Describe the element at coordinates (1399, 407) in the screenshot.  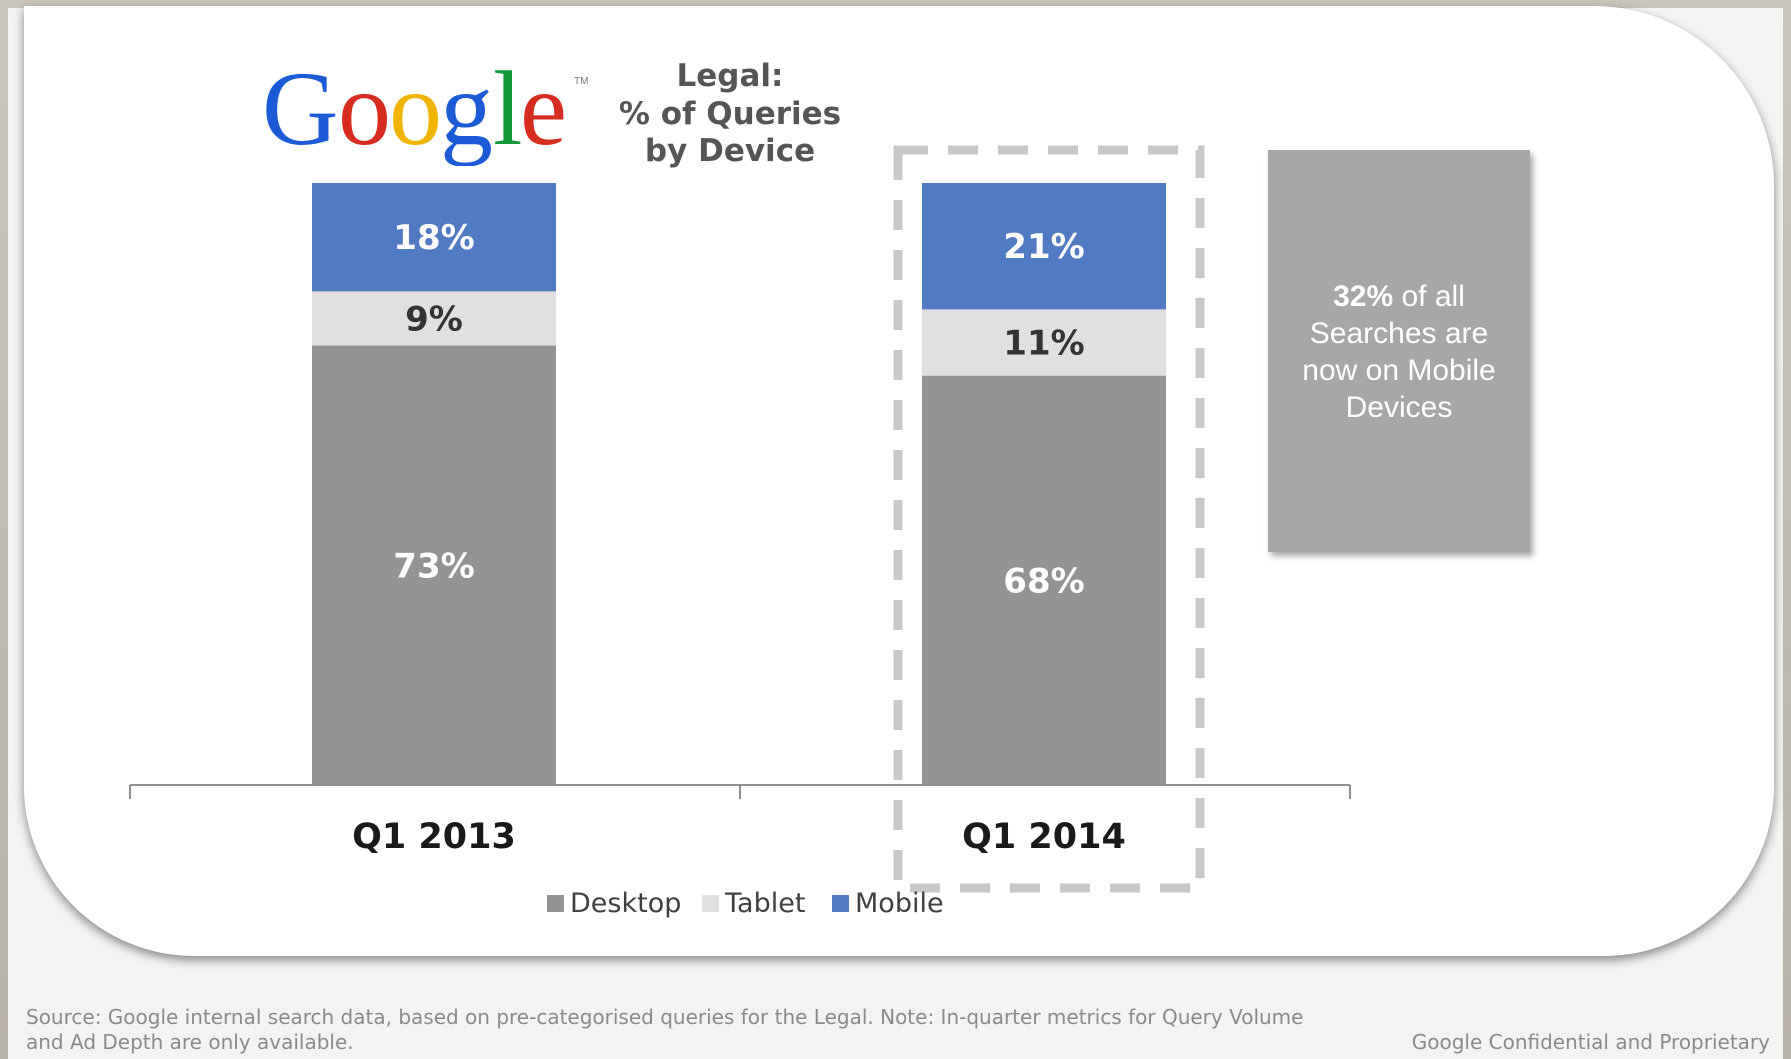
I see `callout-line-4: Devices` at that location.